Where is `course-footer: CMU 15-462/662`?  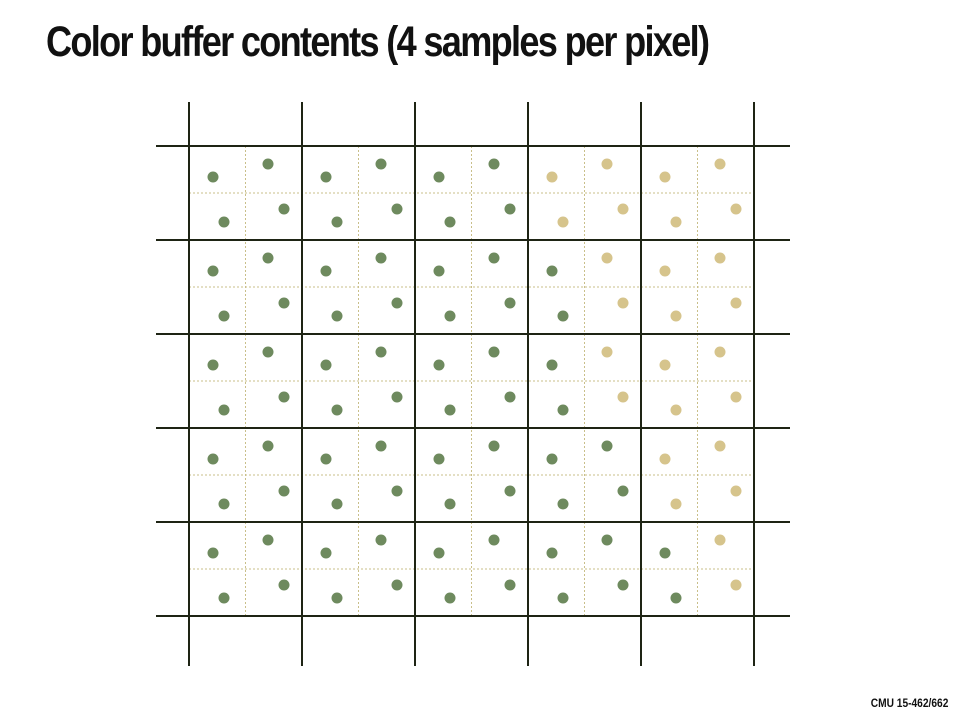
course-footer: CMU 15-462/662 is located at coordinates (909, 703).